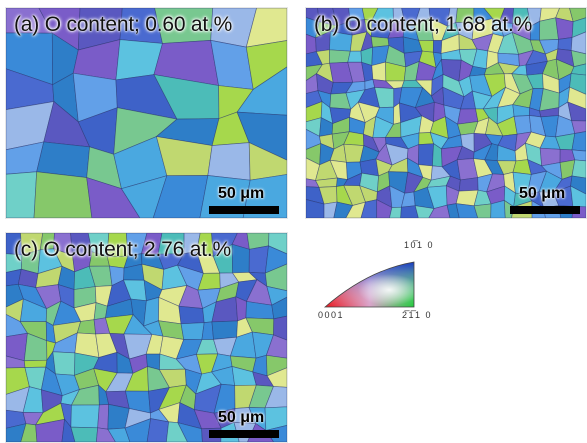  Describe the element at coordinates (369, 284) in the screenshot. I see `ipf-triangle` at that location.